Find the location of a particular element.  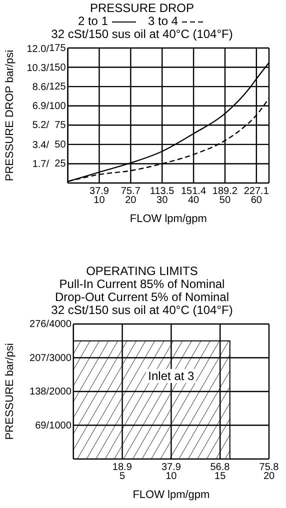

y2-tick-label: 2000 is located at coordinates (60, 392).